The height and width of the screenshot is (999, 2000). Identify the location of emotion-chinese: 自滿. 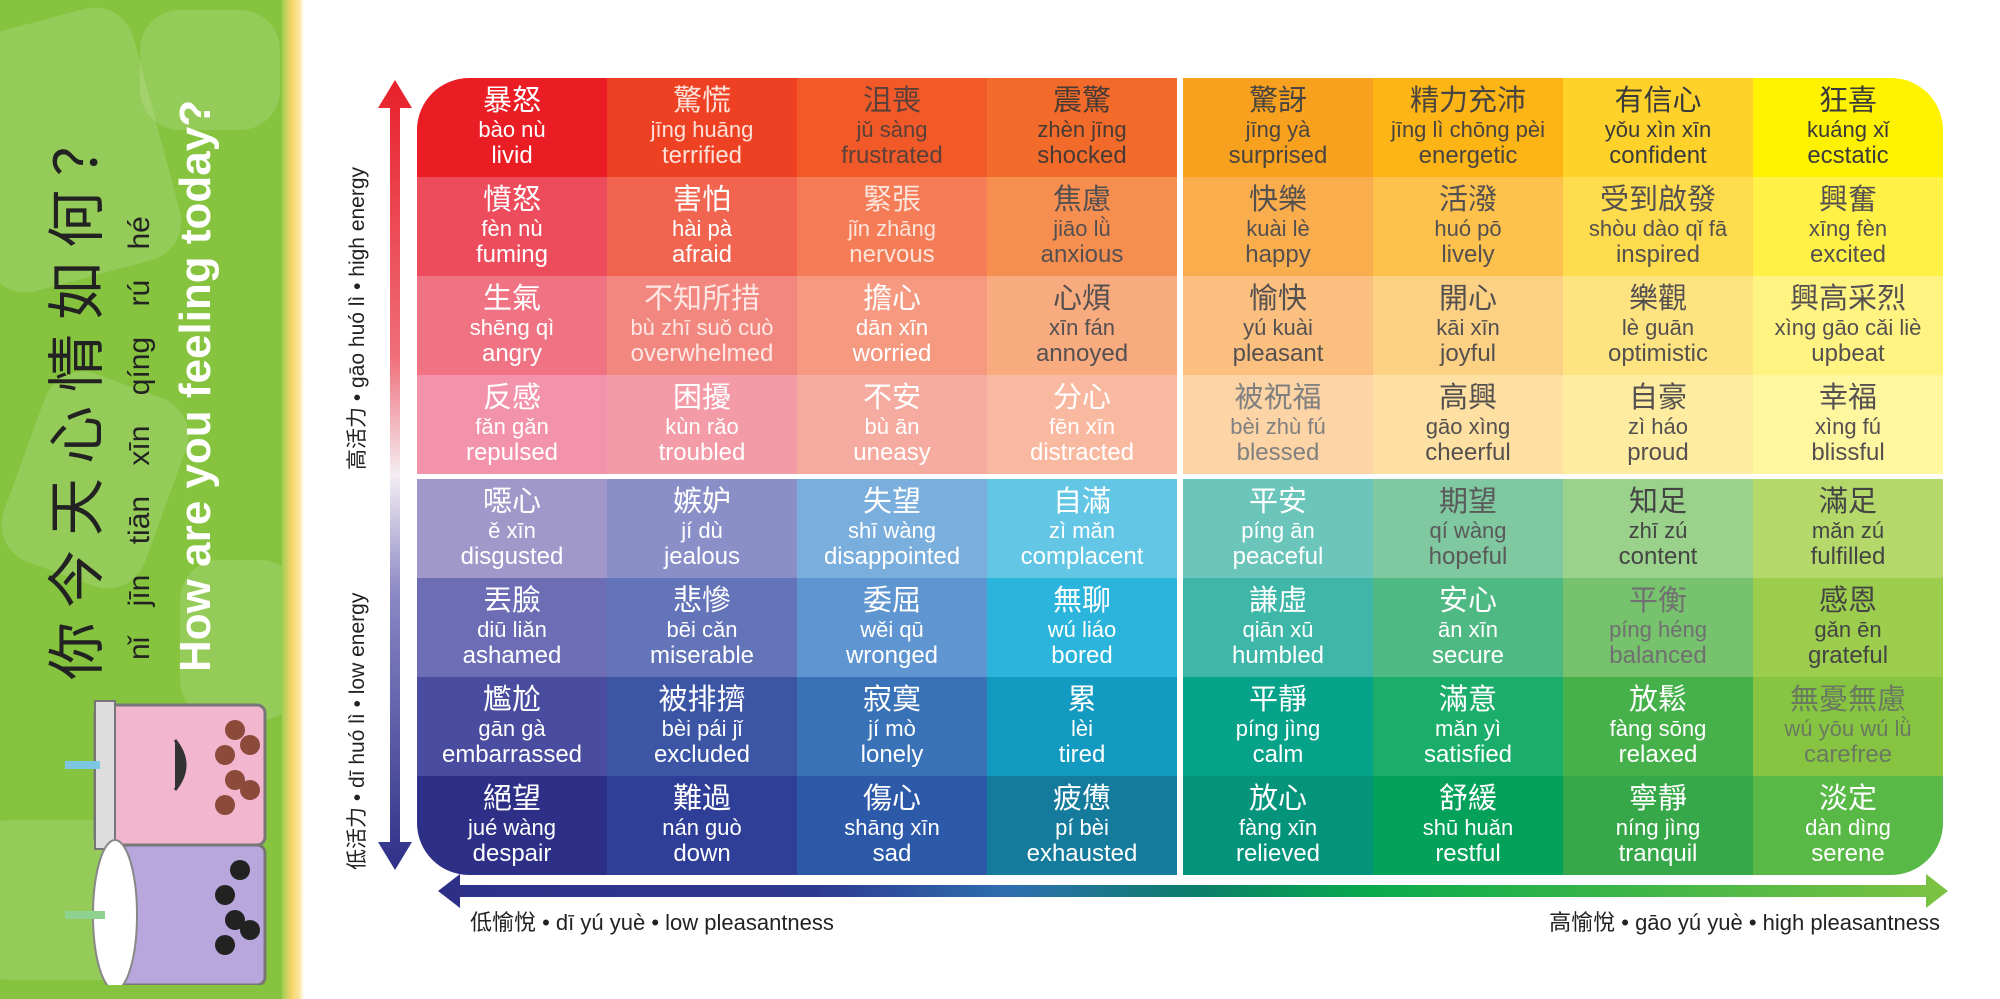
(1081, 502).